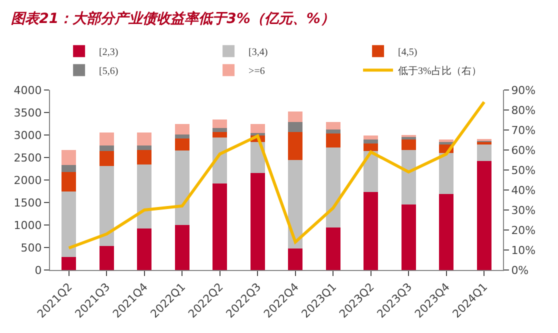 The width and height of the screenshot is (558, 333). I want to click on y2-tick-label: 0%, so click(520, 270).